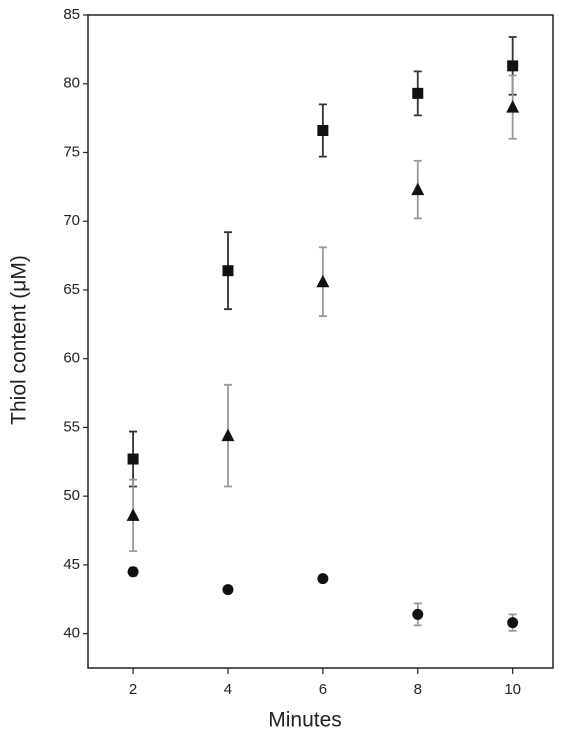 The height and width of the screenshot is (739, 566). Describe the element at coordinates (71, 633) in the screenshot. I see `y-tick-label: 40` at that location.